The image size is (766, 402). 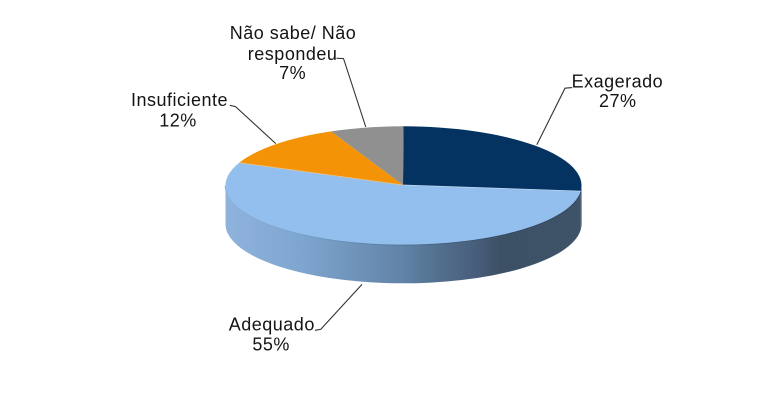 I want to click on svg-text: 55%, so click(x=271, y=344).